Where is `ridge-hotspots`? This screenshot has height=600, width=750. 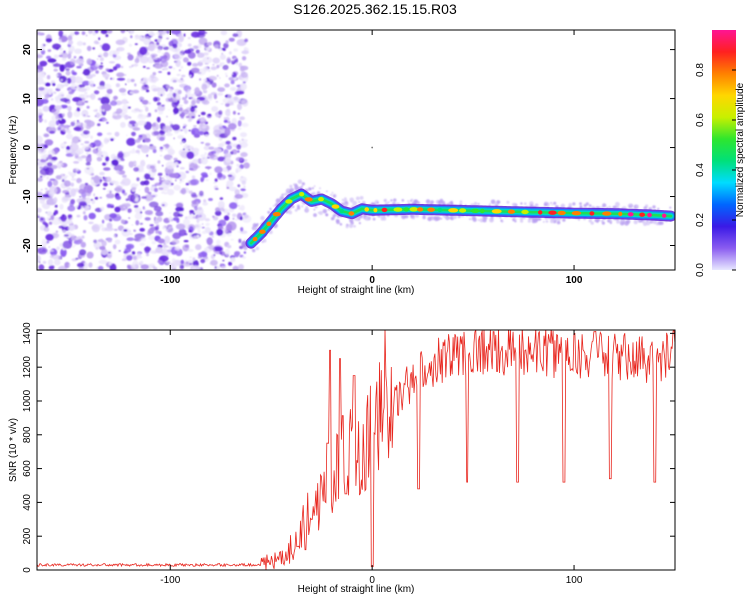
ridge-hotspots is located at coordinates (459, 217).